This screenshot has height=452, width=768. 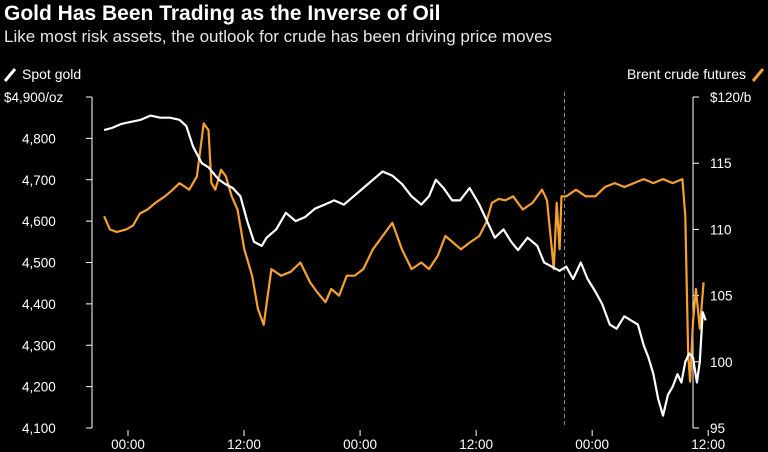 What do you see at coordinates (721, 163) in the screenshot?
I see `right-tick-label: 115` at bounding box center [721, 163].